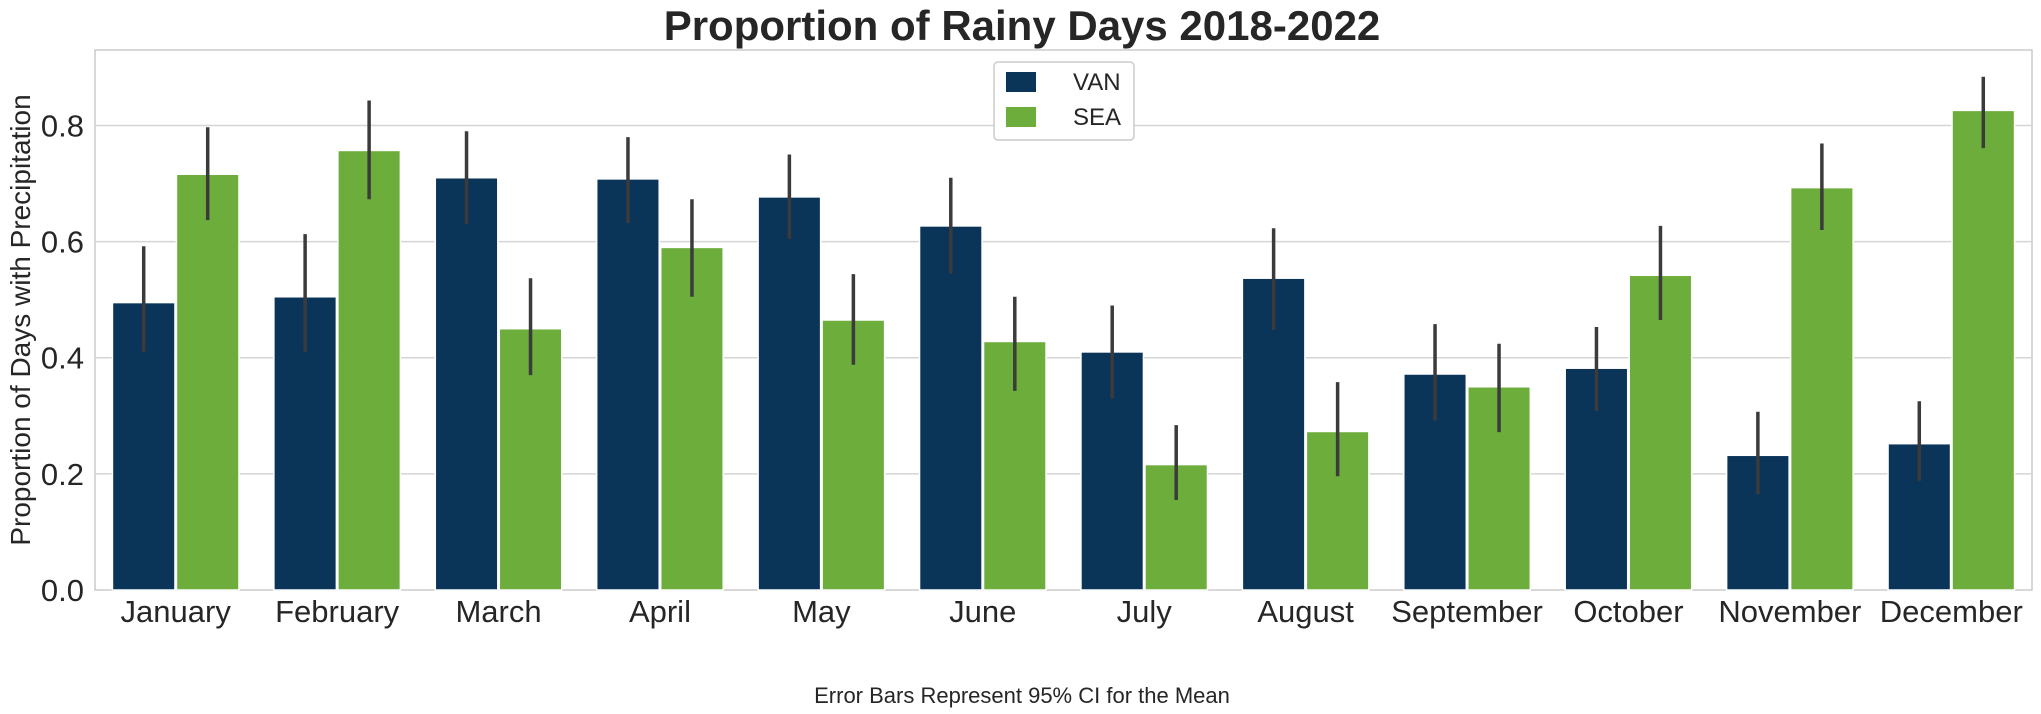 This screenshot has height=714, width=2041. Describe the element at coordinates (853, 455) in the screenshot. I see `bar-sea-may` at that location.